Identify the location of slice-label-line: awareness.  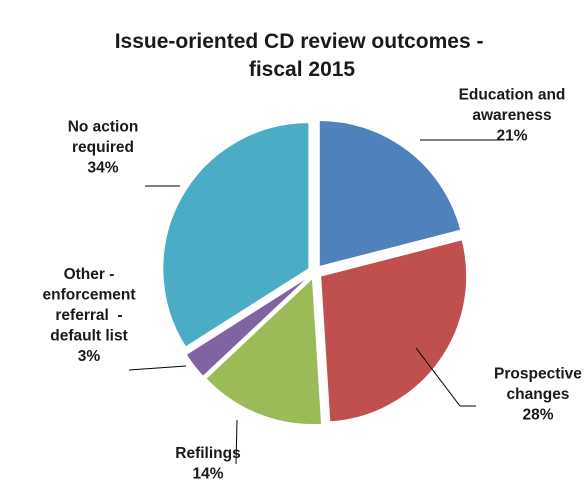
(511, 115).